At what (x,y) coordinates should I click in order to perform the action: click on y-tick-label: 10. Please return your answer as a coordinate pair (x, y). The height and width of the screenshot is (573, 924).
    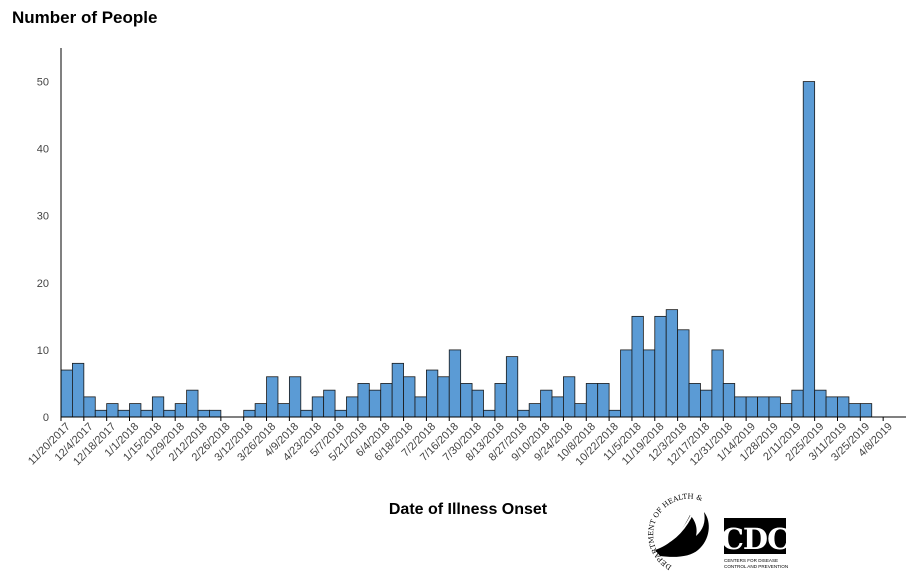
    Looking at the image, I should click on (43, 351).